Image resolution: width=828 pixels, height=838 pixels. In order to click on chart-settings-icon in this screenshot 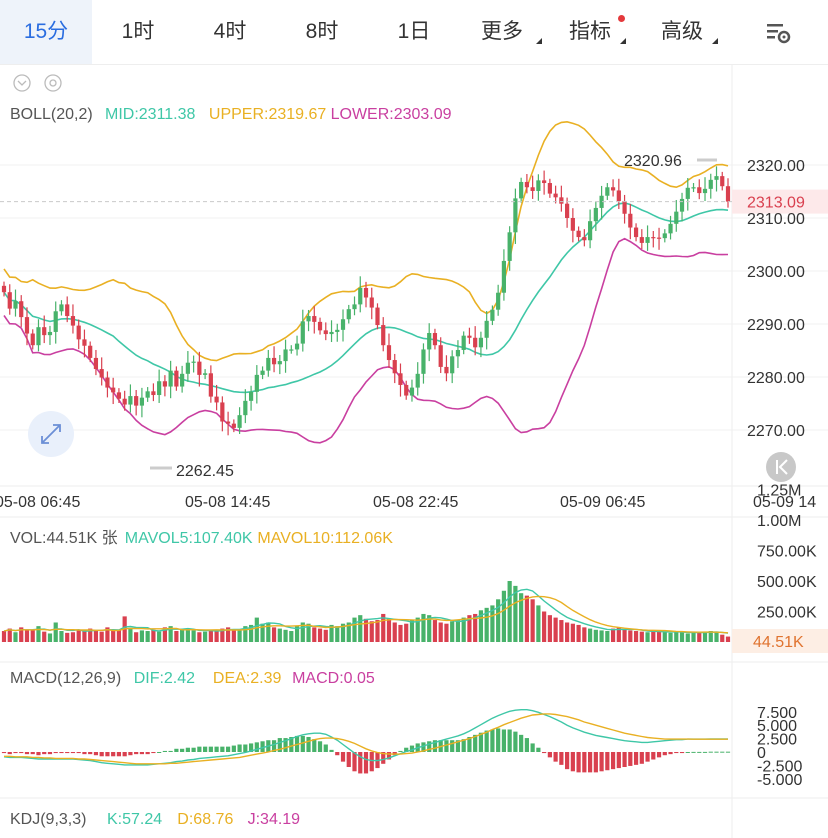, I will do `click(778, 33)`.